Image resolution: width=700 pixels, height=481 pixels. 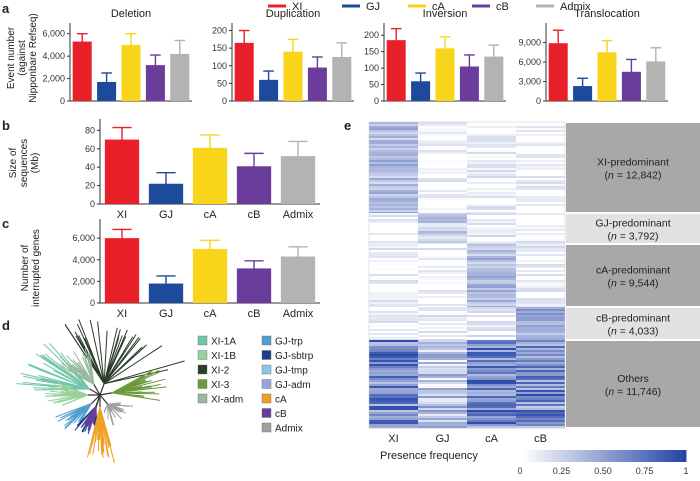 What do you see at coordinates (631, 86) in the screenshot?
I see `bar-cb` at bounding box center [631, 86].